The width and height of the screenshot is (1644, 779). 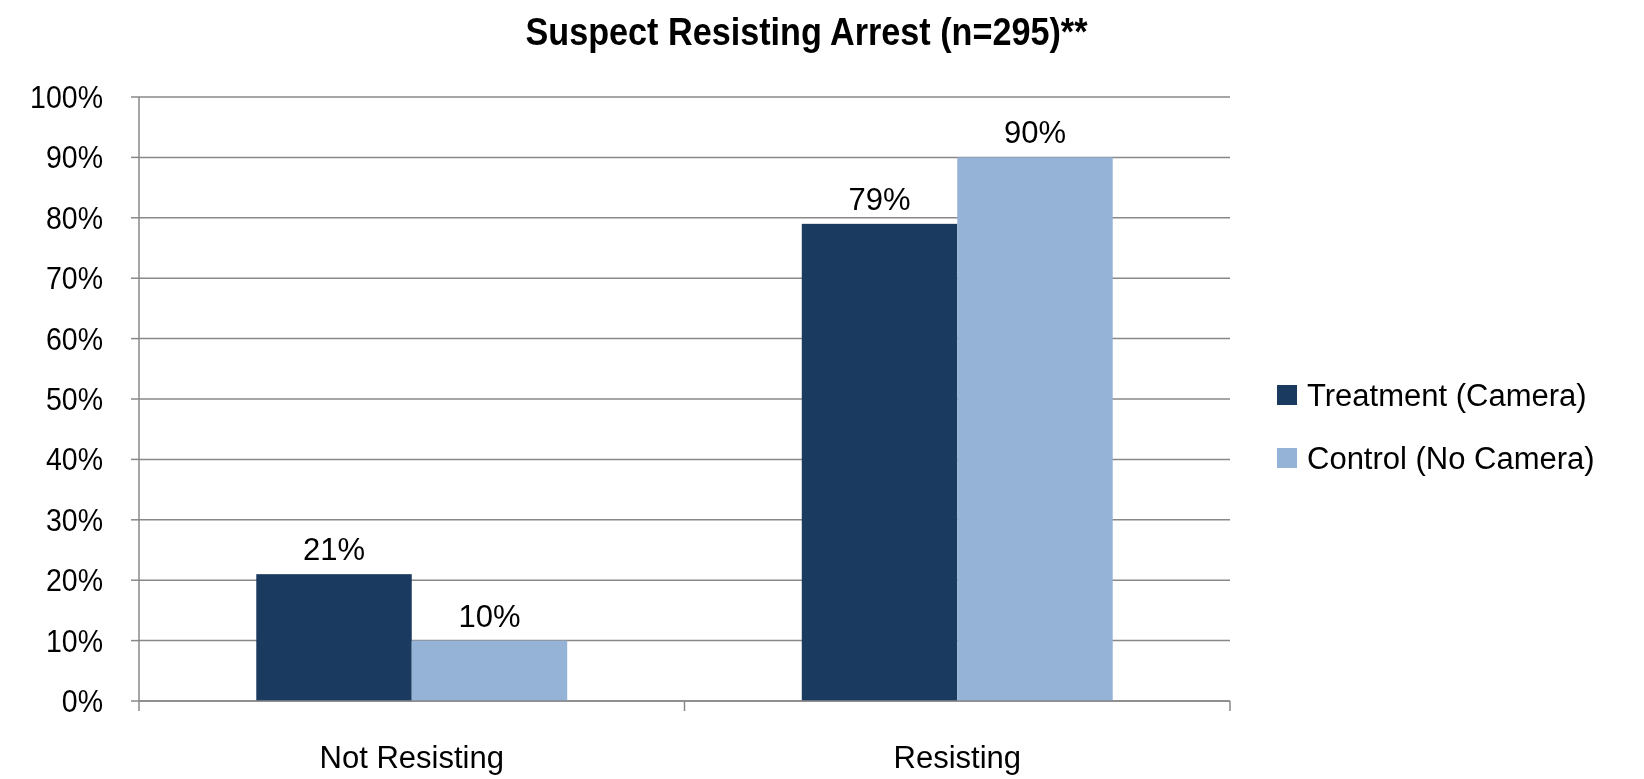 I want to click on data-label: 79%, so click(x=879, y=199).